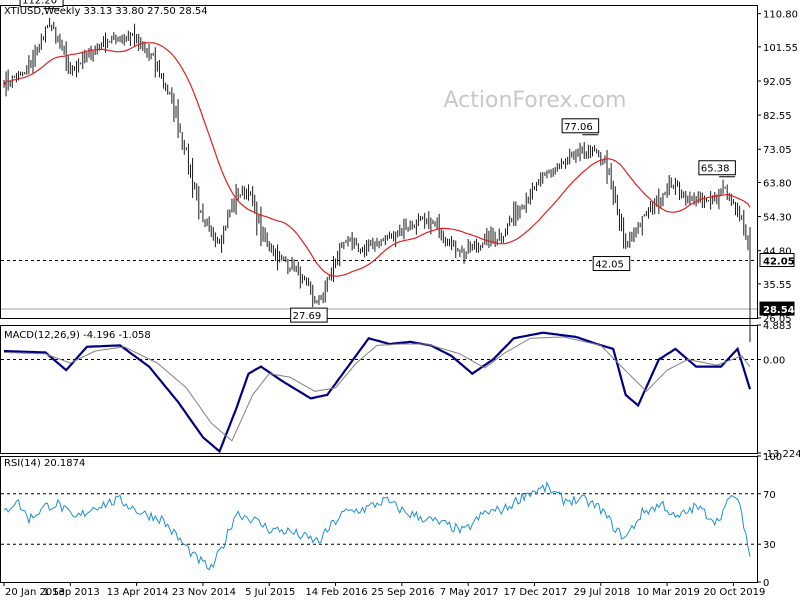 The image size is (800, 600). Describe the element at coordinates (535, 100) in the screenshot. I see `watermark: ActionForex.com` at that location.